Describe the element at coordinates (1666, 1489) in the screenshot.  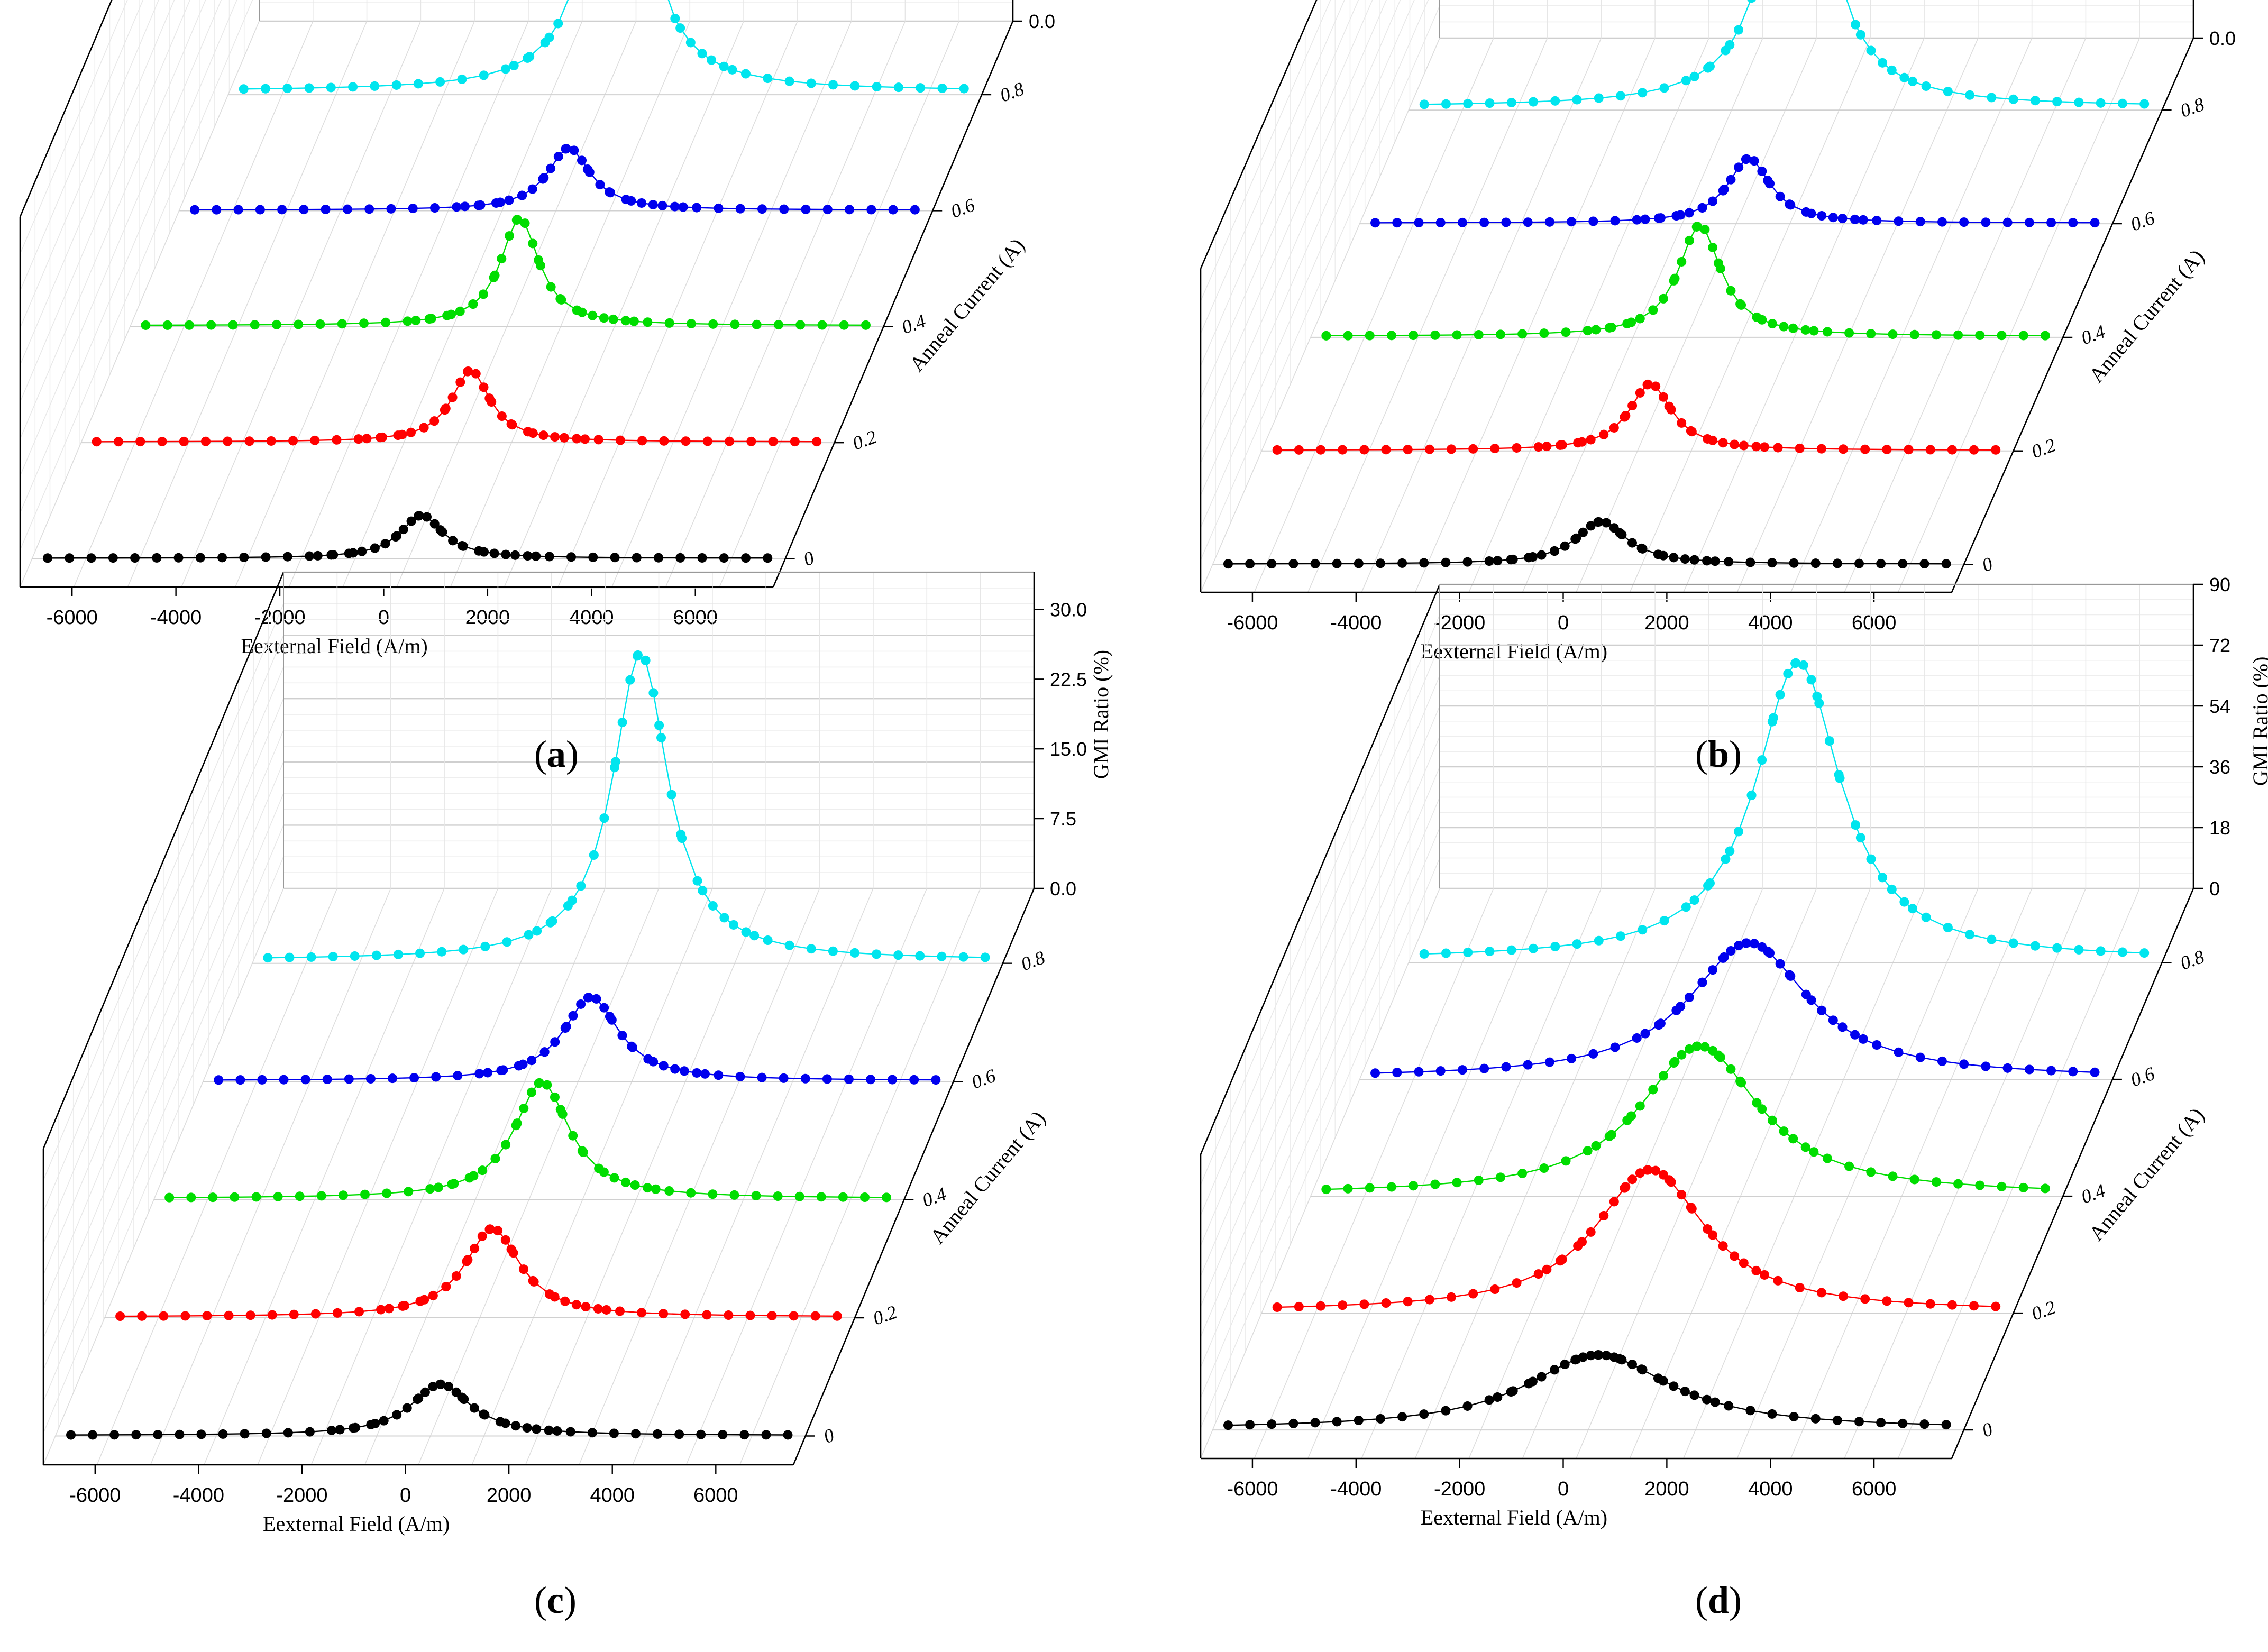
I see `x-tick-label: 2000` at that location.